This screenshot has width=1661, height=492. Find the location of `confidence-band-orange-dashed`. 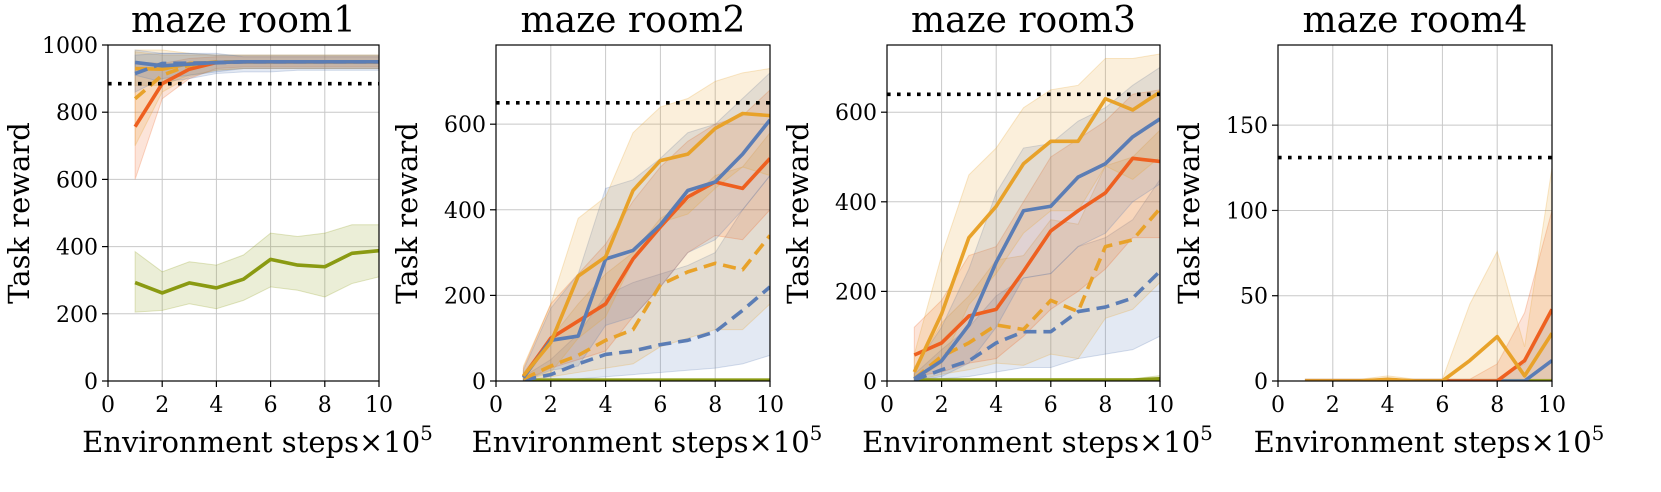

confidence-band-orange-dashed is located at coordinates (1036, 255).